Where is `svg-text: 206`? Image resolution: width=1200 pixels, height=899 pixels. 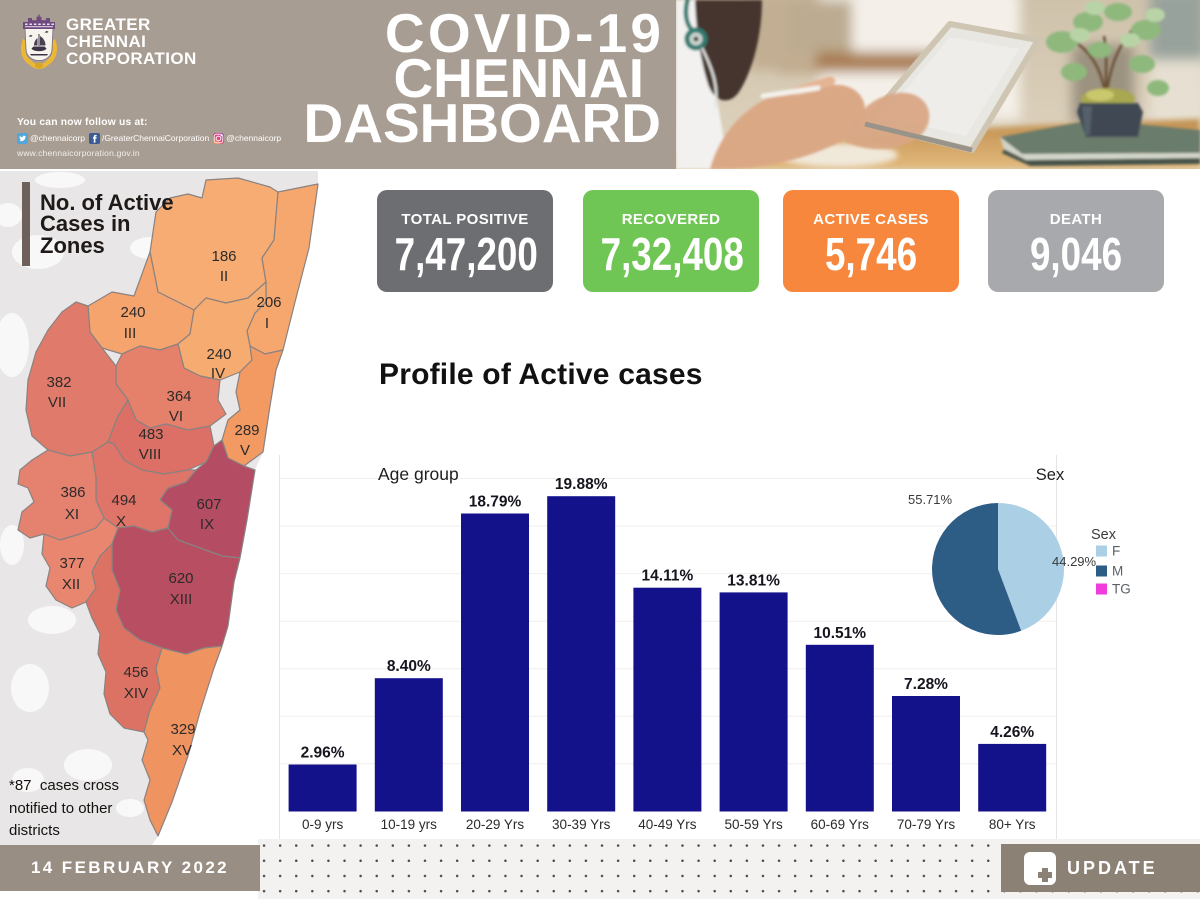 svg-text: 206 is located at coordinates (268, 302).